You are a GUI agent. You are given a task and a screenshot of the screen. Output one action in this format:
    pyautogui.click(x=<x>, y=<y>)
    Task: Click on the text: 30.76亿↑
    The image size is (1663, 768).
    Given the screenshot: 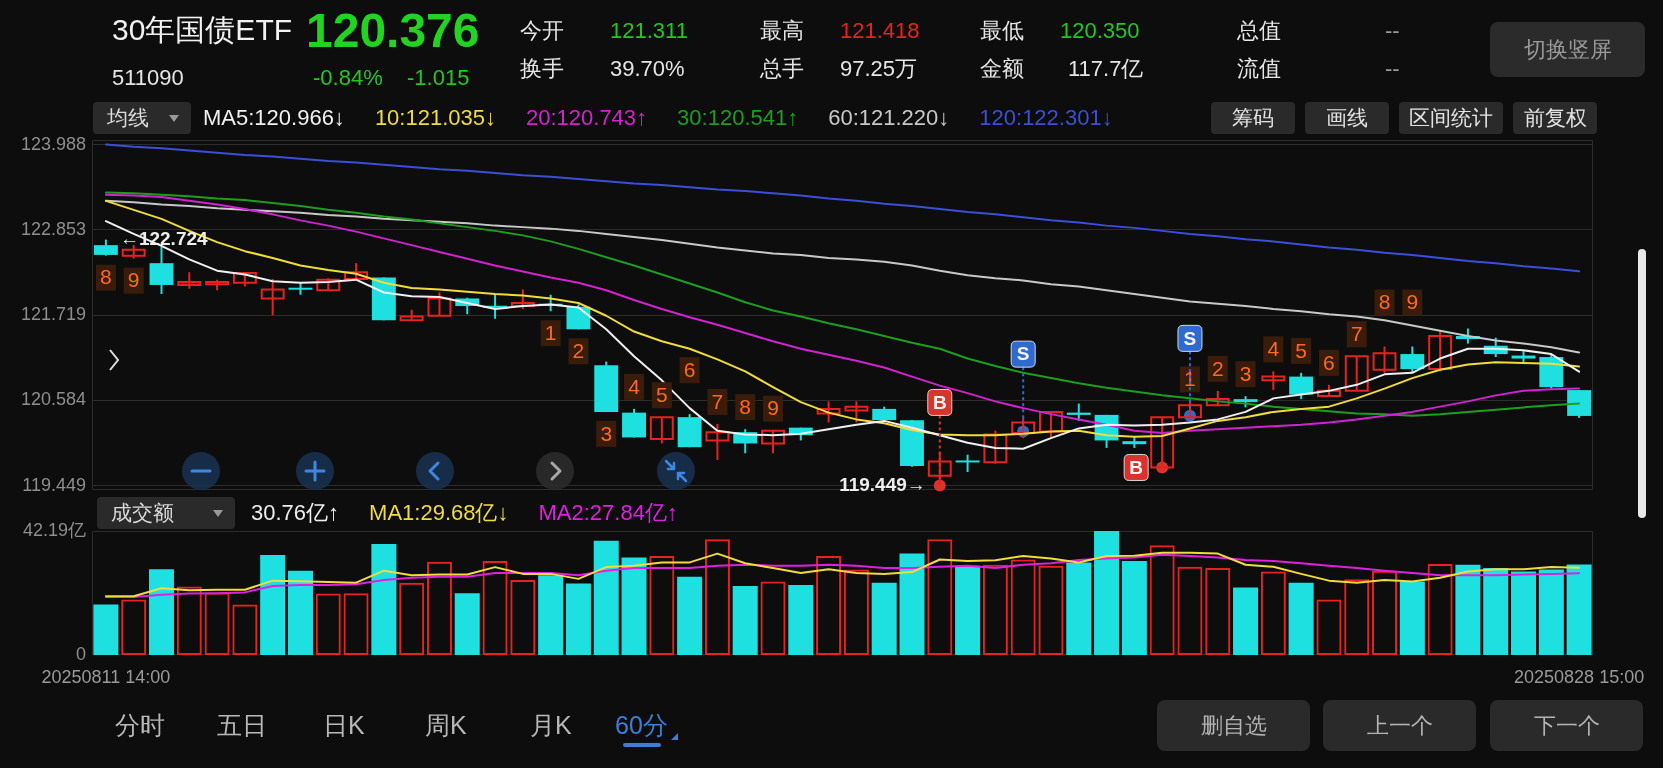 What is the action you would take?
    pyautogui.click(x=295, y=513)
    